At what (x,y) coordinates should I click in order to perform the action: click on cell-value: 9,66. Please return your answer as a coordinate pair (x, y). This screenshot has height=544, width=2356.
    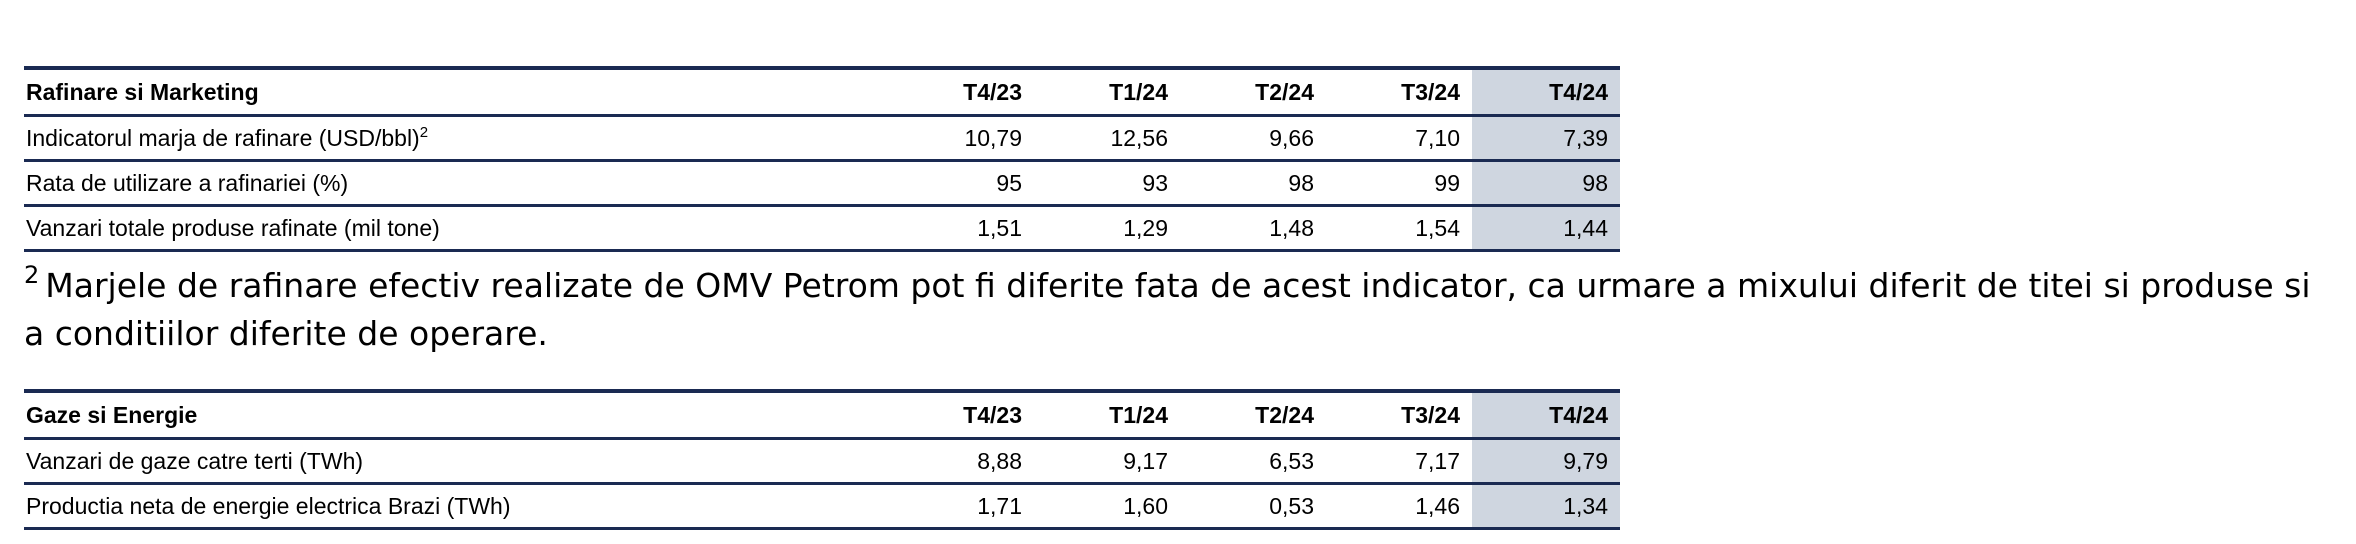
    Looking at the image, I should click on (1291, 137).